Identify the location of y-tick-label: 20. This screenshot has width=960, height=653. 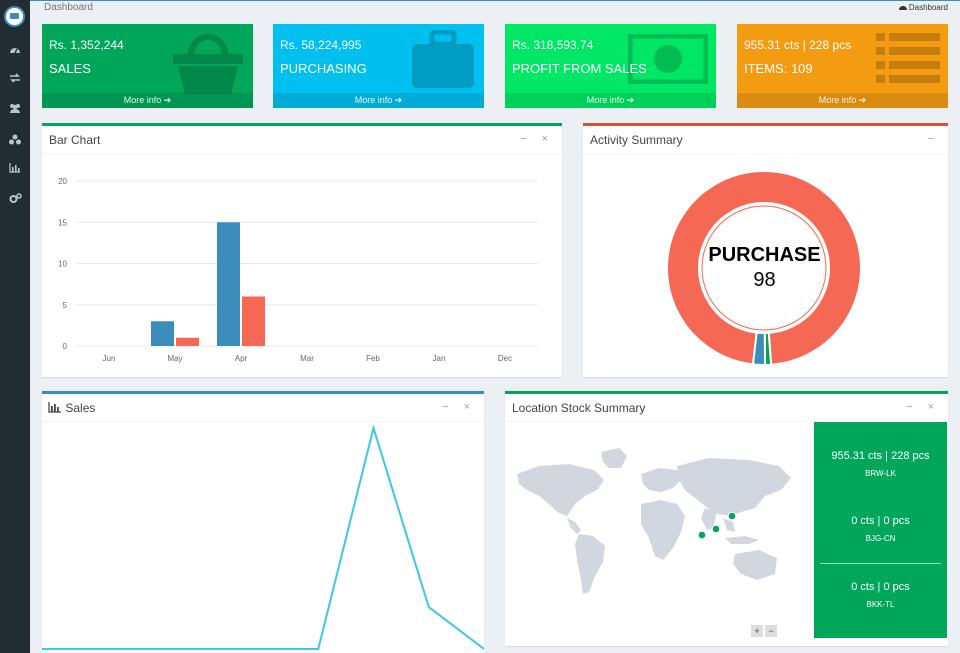
(62, 181).